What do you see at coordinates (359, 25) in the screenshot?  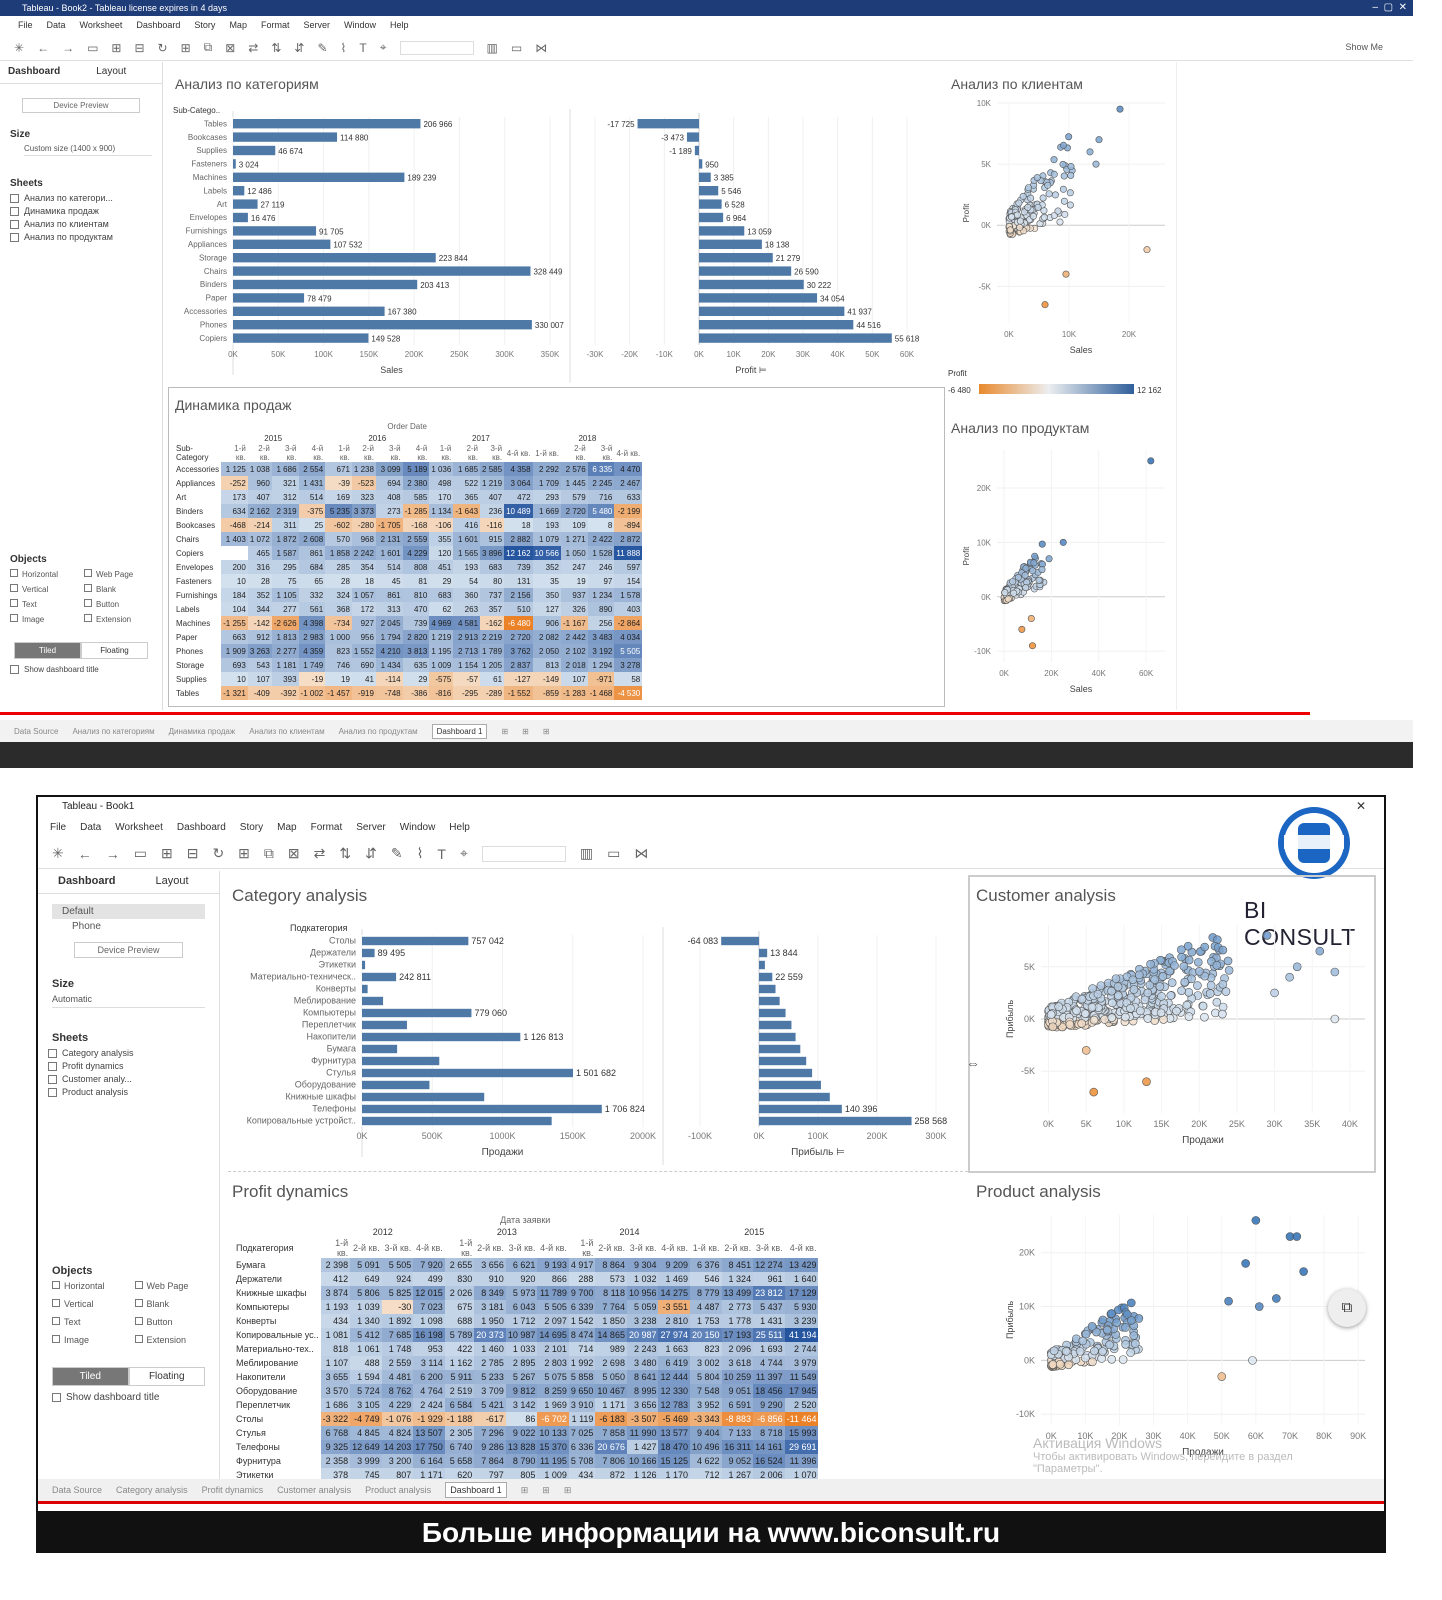 I see `menu-window: Window` at bounding box center [359, 25].